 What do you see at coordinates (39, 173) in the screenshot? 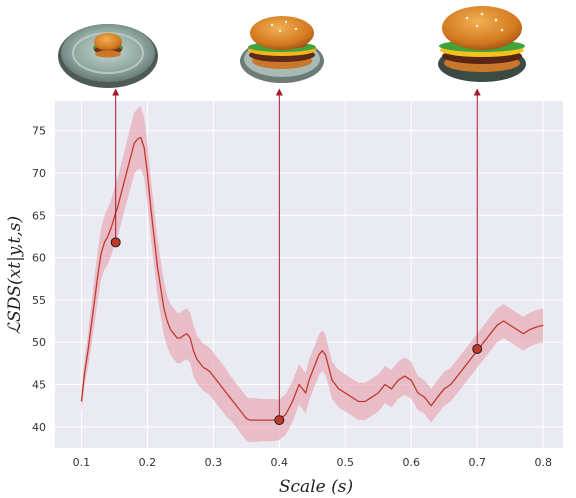
I see `y-tick-label-6: 70` at bounding box center [39, 173].